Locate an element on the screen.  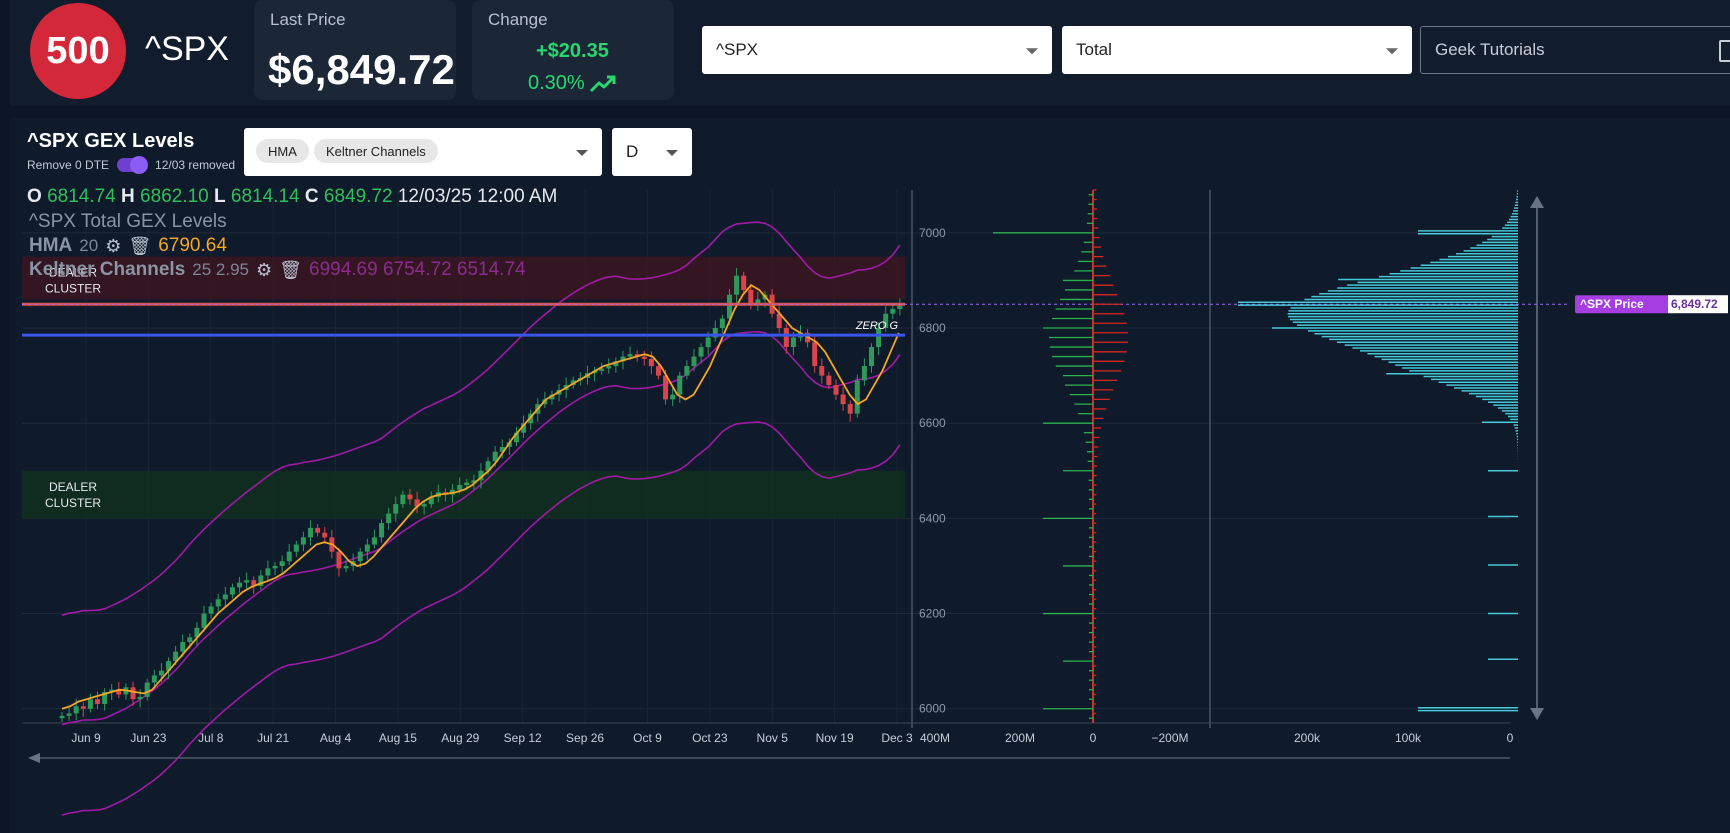
arrow-up-icon is located at coordinates (1537, 202).